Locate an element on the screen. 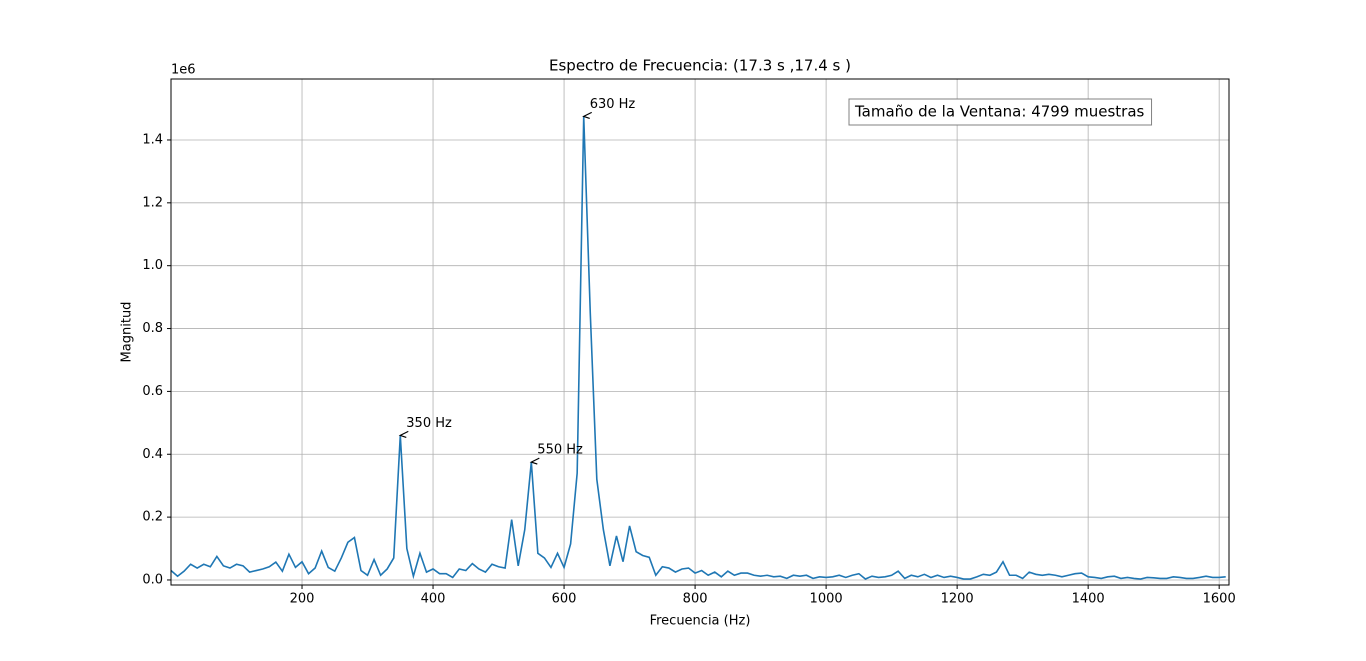  y-tick-label: 1.2 is located at coordinates (152, 202).